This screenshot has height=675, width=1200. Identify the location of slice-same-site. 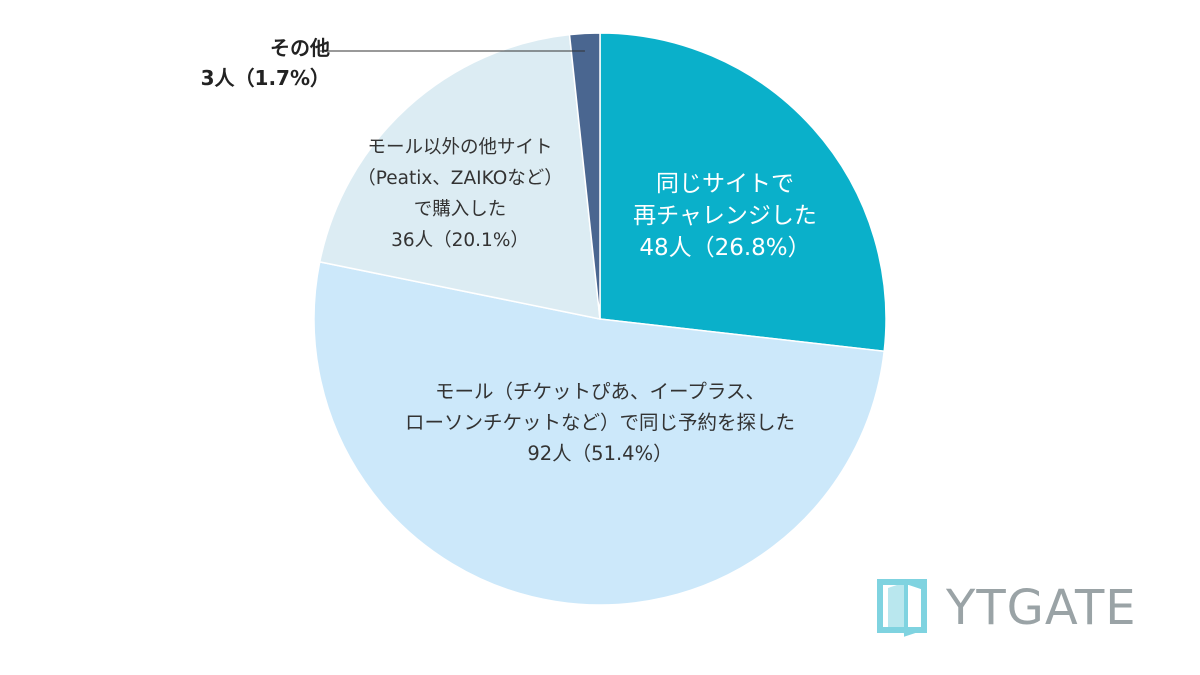
(743, 192).